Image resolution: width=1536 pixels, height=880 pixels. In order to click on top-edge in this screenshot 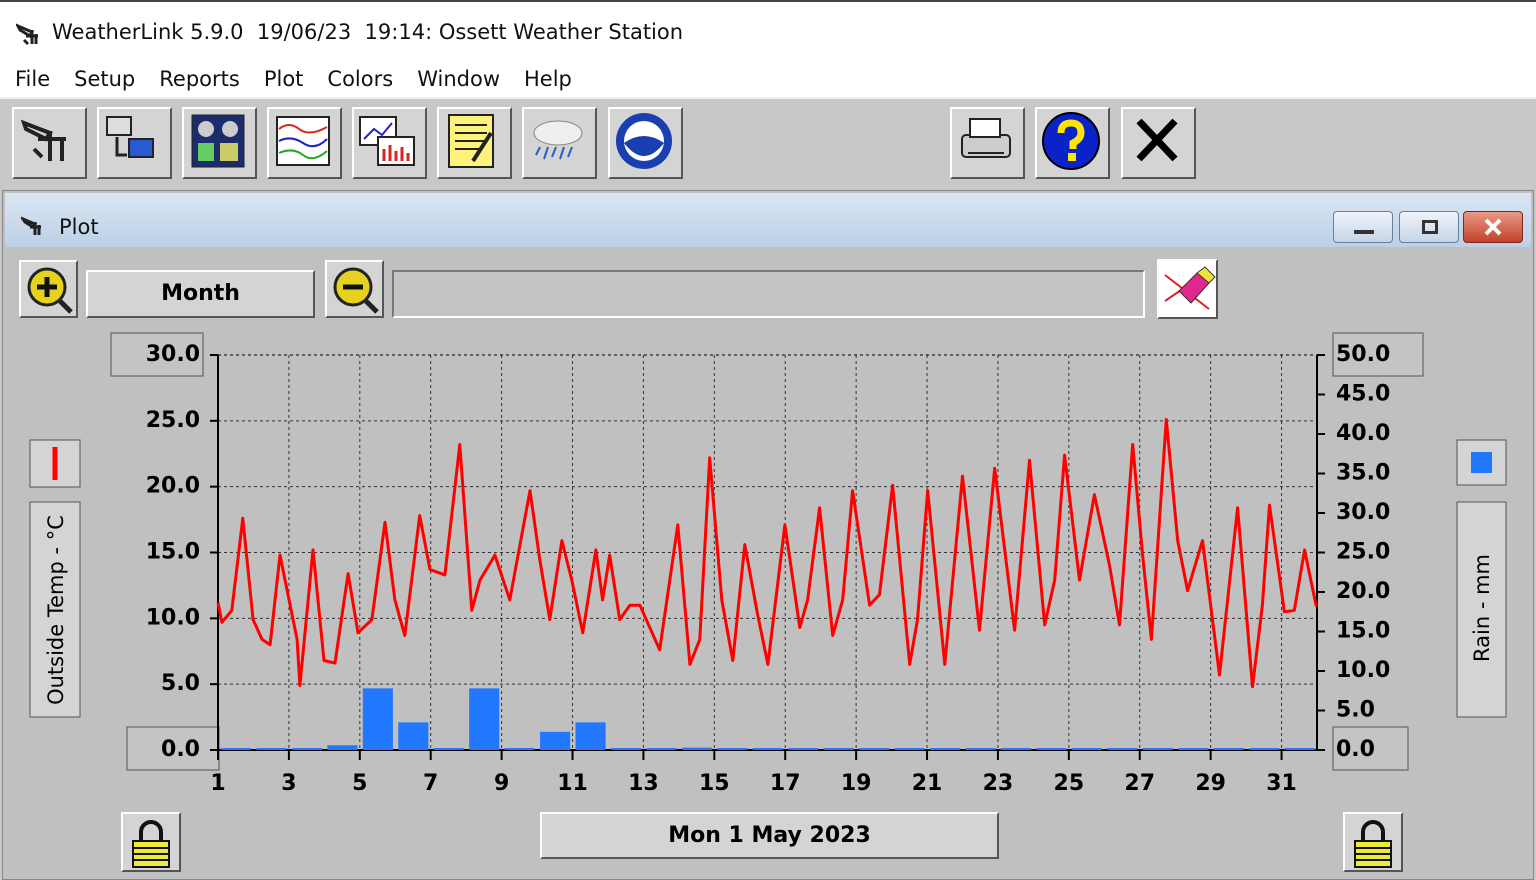, I will do `click(768, 1)`.